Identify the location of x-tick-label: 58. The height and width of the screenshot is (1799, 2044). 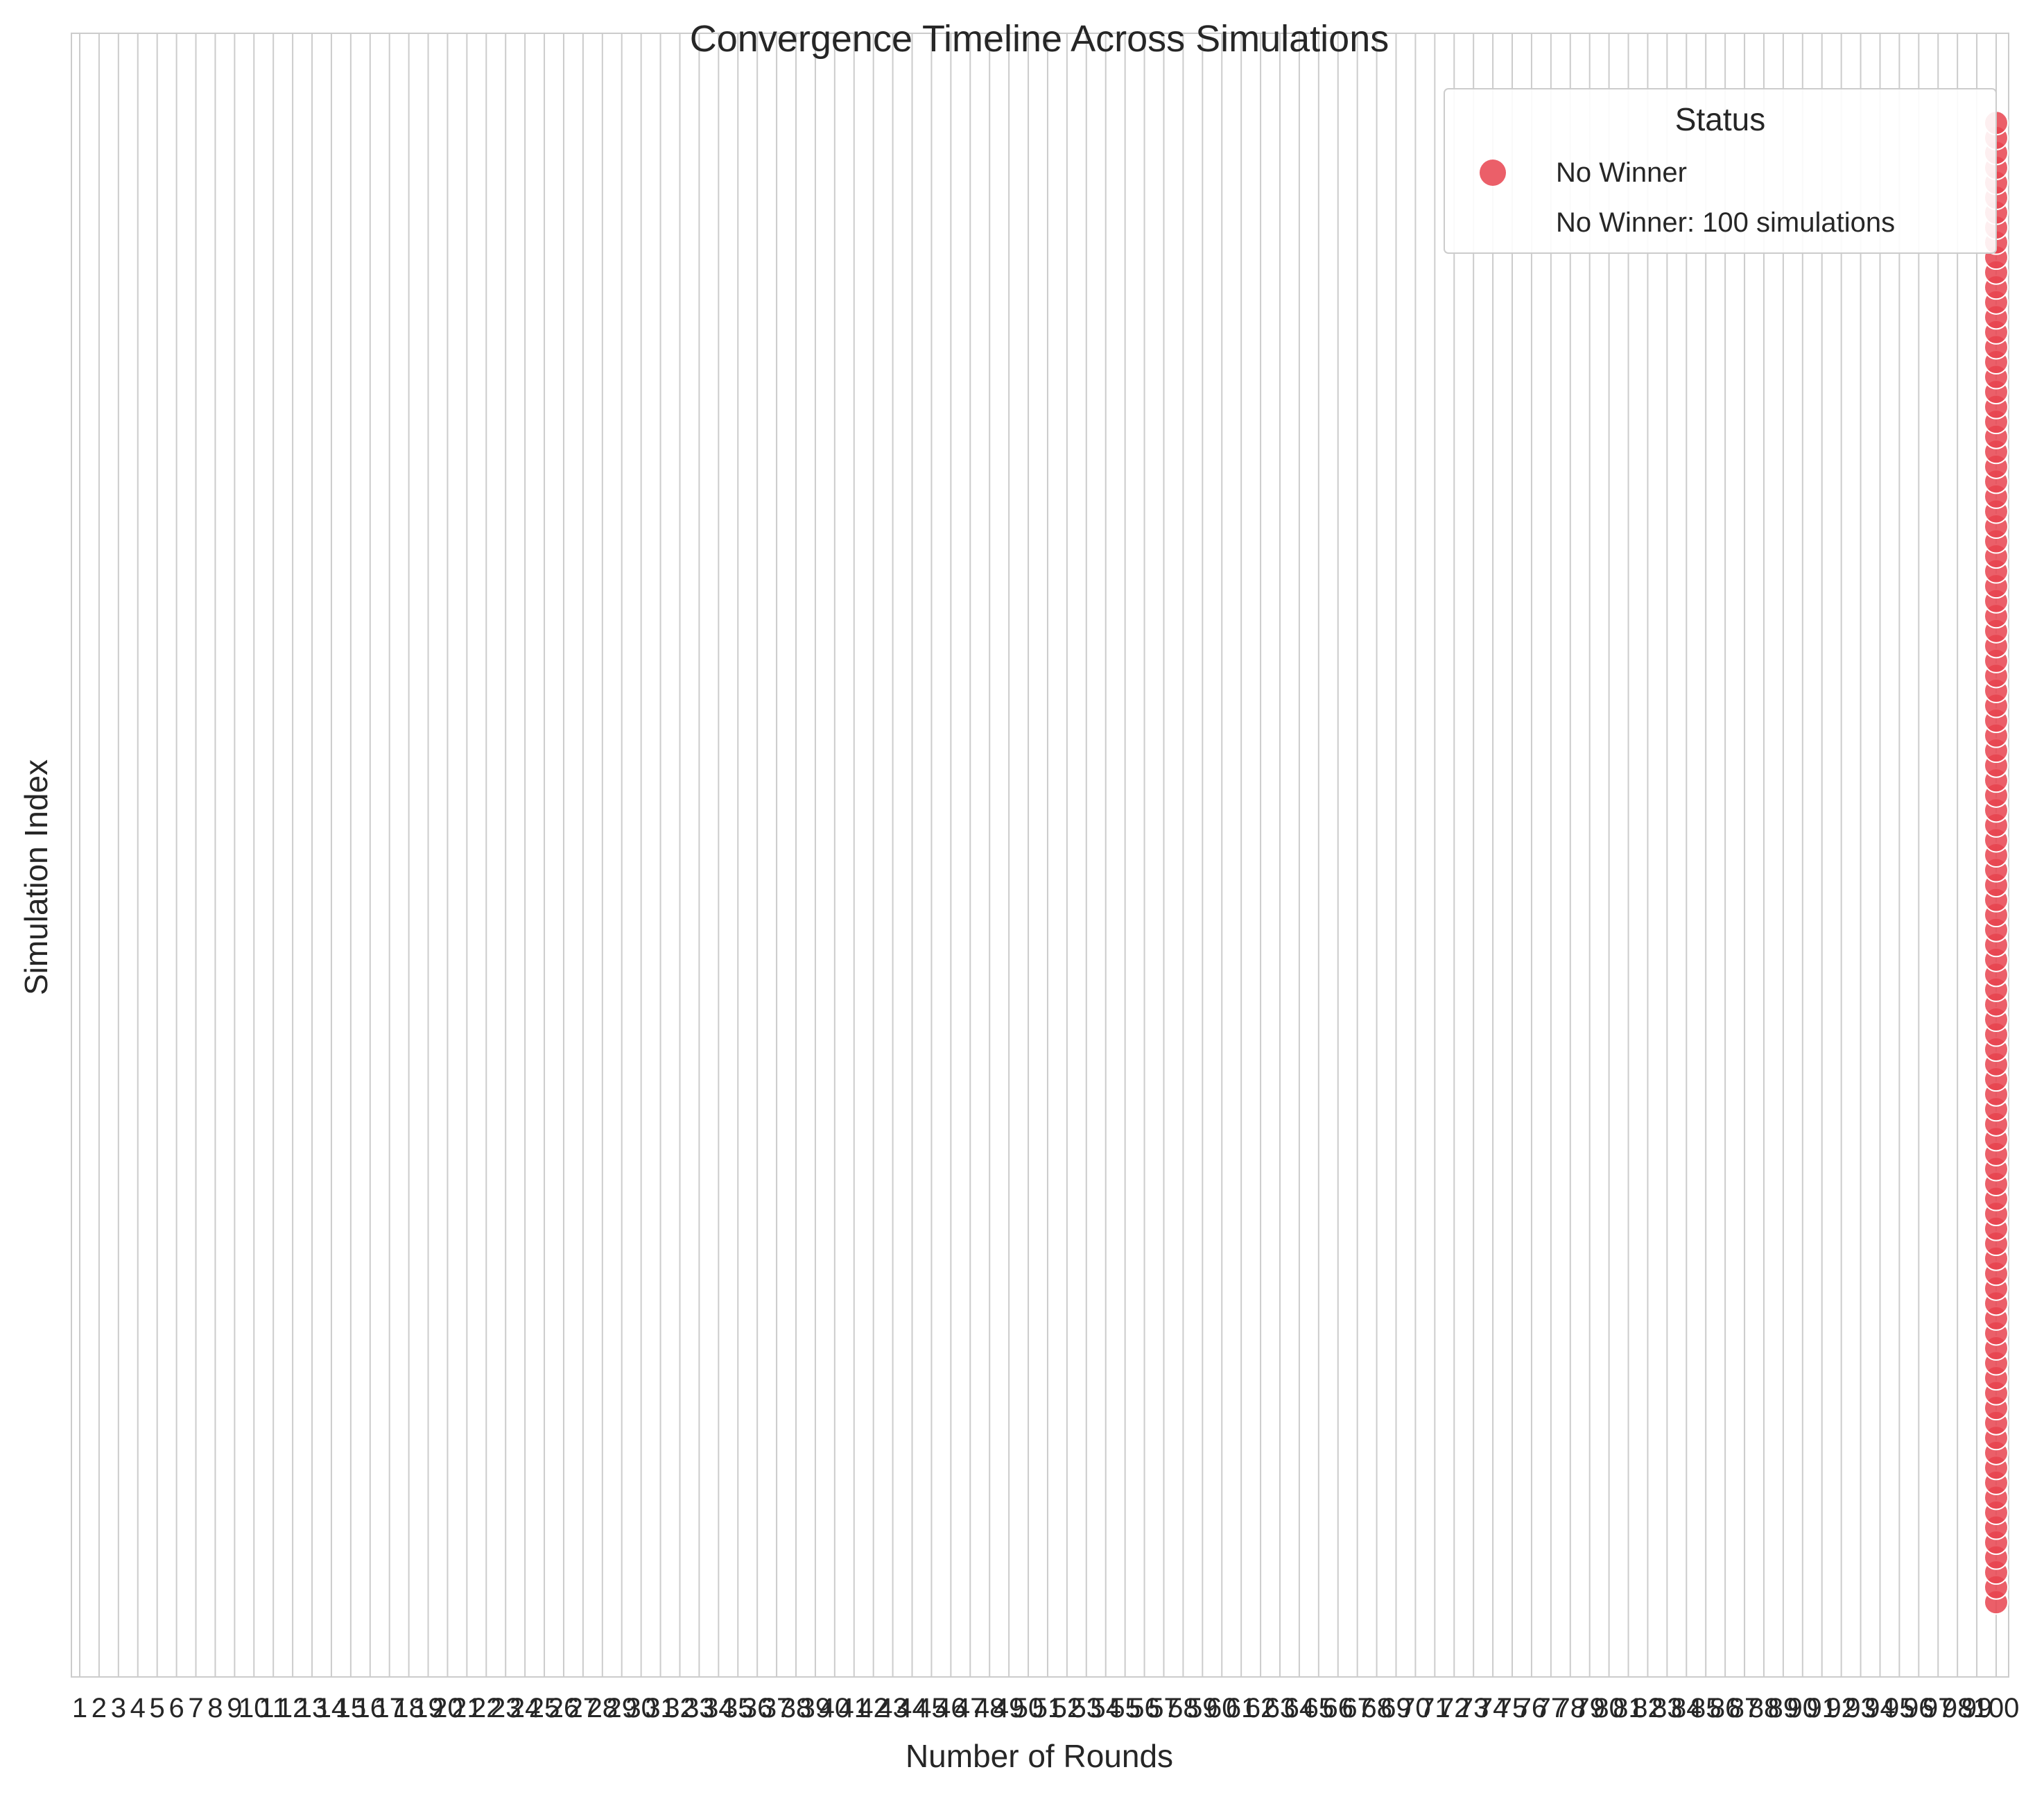
(1183, 1708).